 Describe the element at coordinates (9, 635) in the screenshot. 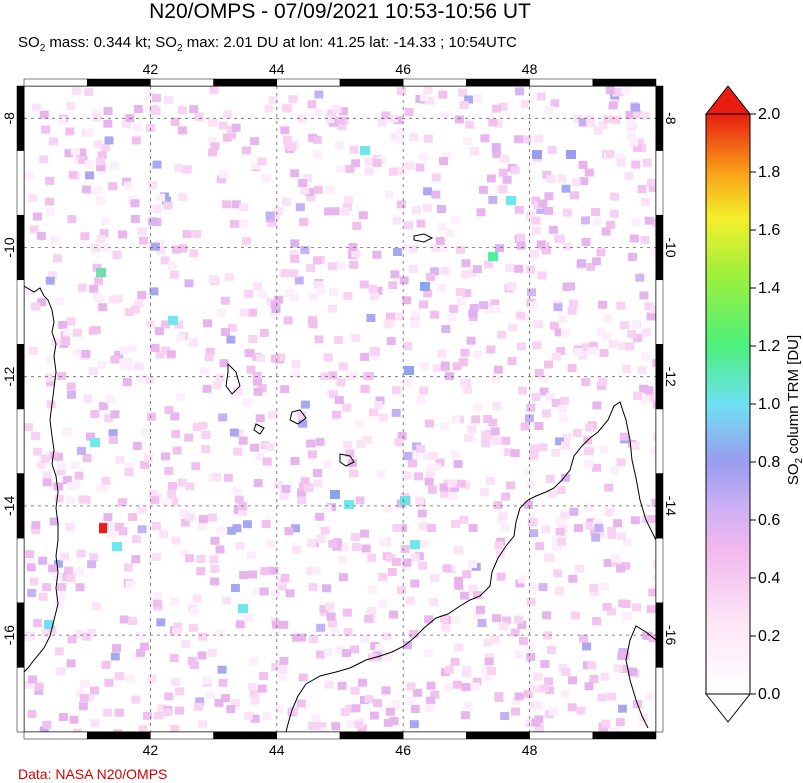

I see `lat-tick-label: -16` at that location.